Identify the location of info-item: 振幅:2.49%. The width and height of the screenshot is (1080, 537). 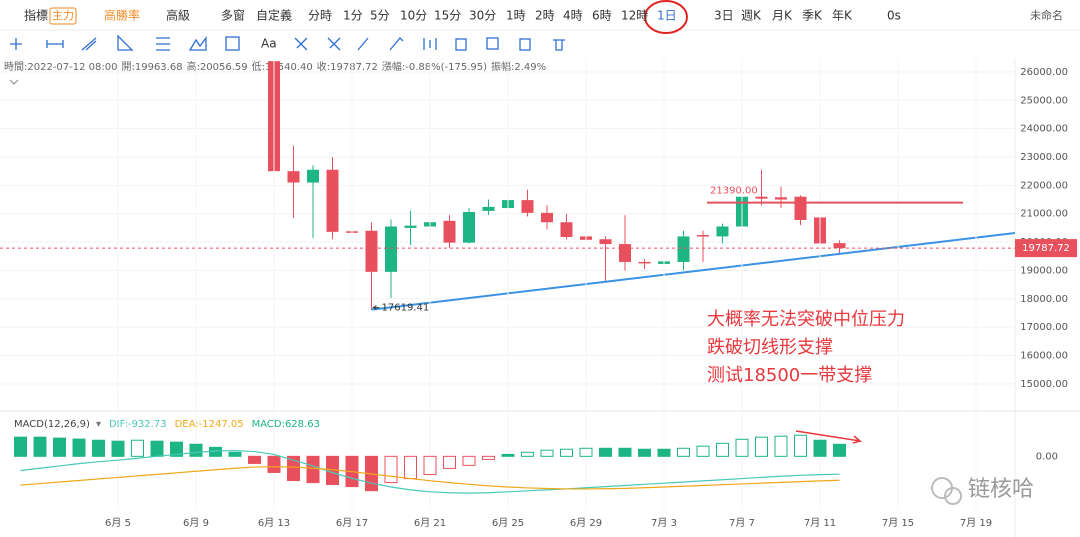
(518, 66).